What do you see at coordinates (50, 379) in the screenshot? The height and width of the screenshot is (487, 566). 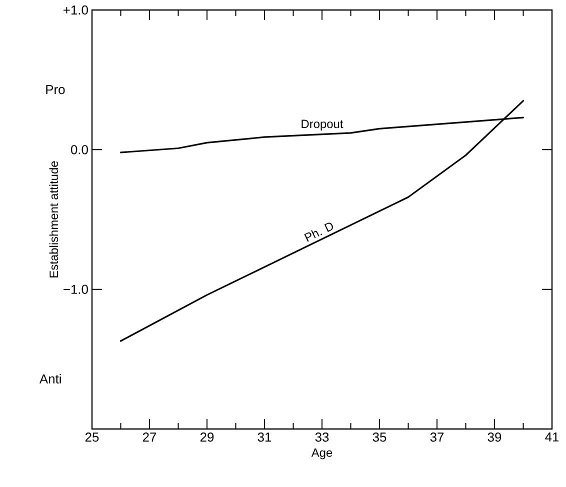 I see `text: Anti` at bounding box center [50, 379].